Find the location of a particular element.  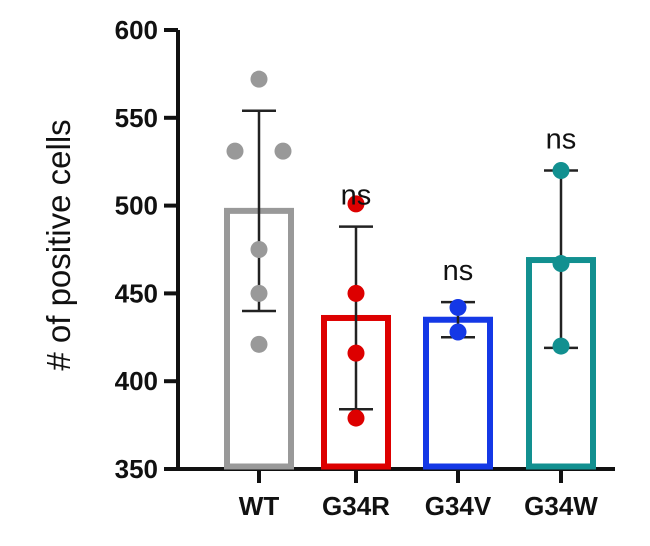

y-tick-label: 600 is located at coordinates (136, 30).